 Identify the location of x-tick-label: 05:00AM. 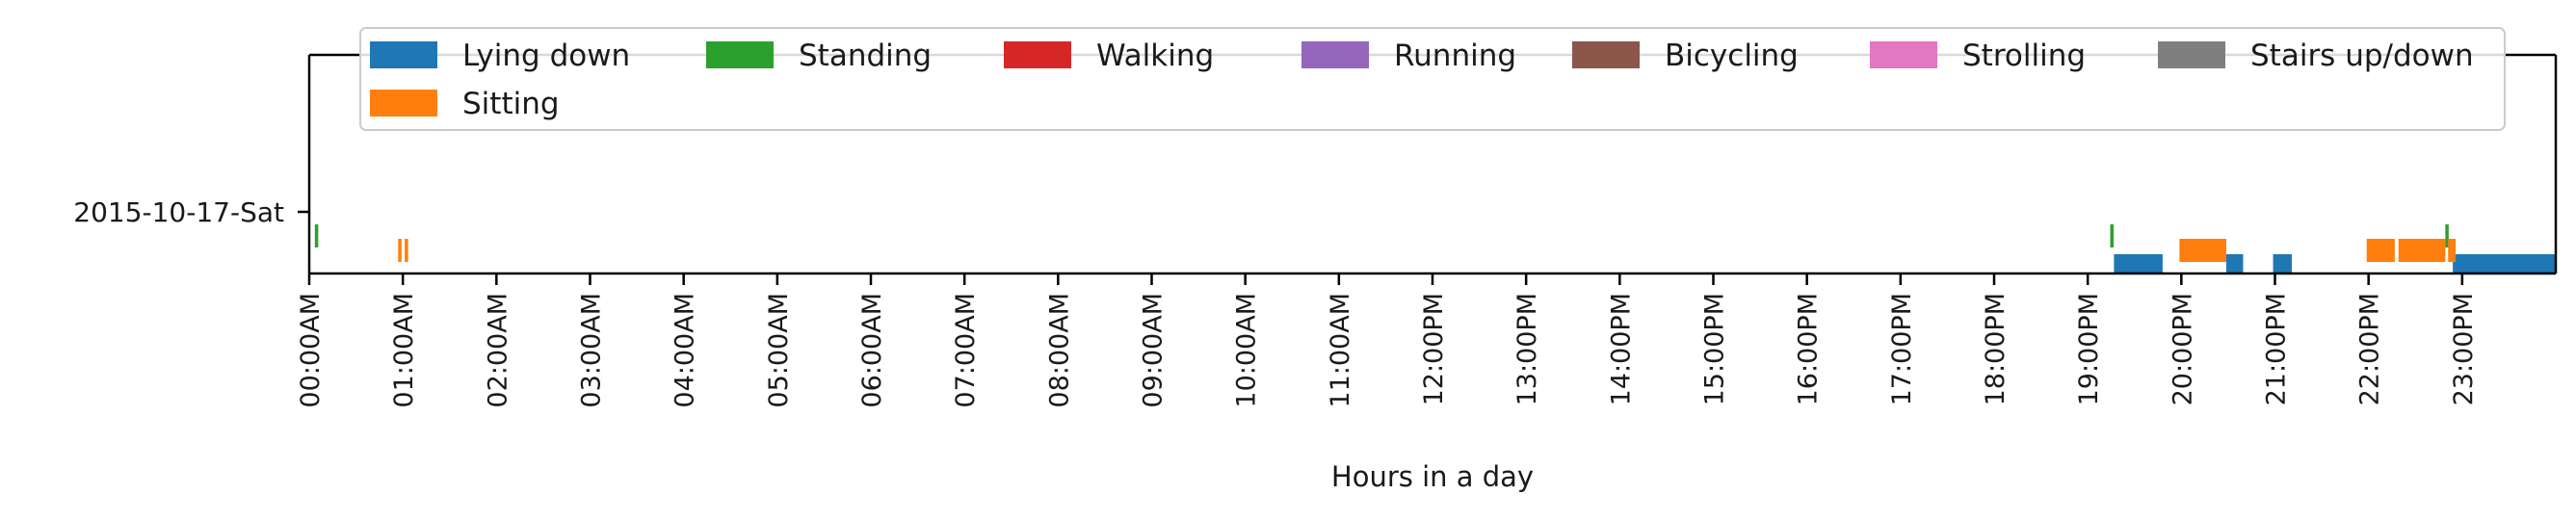
(779, 351).